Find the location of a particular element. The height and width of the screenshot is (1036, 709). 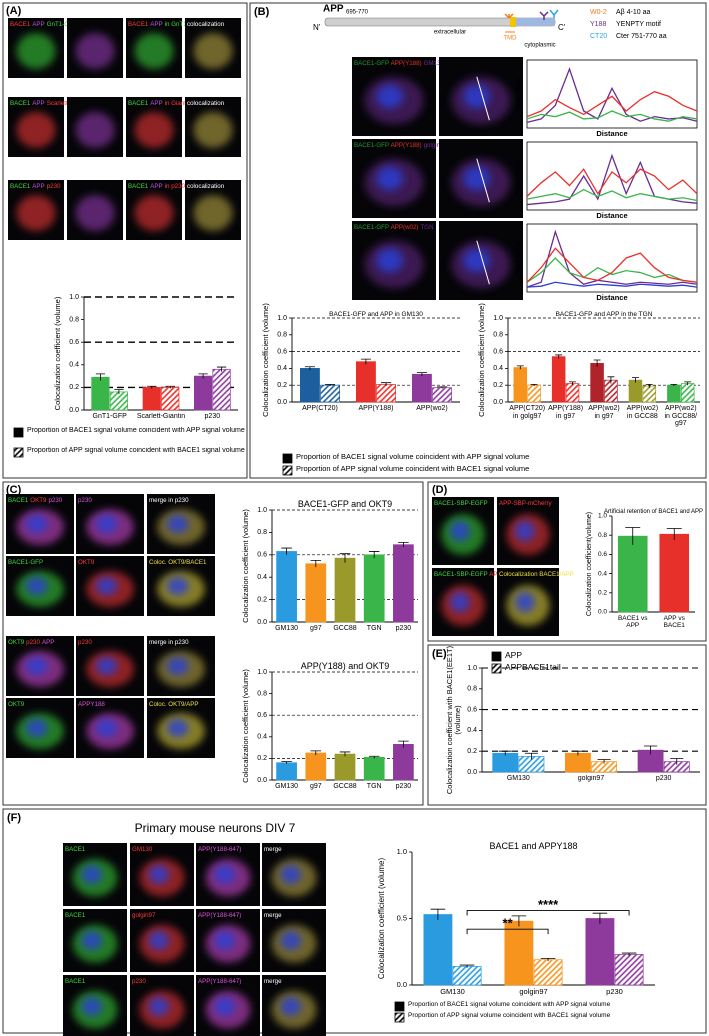

image-label: GM130 is located at coordinates (142, 849).